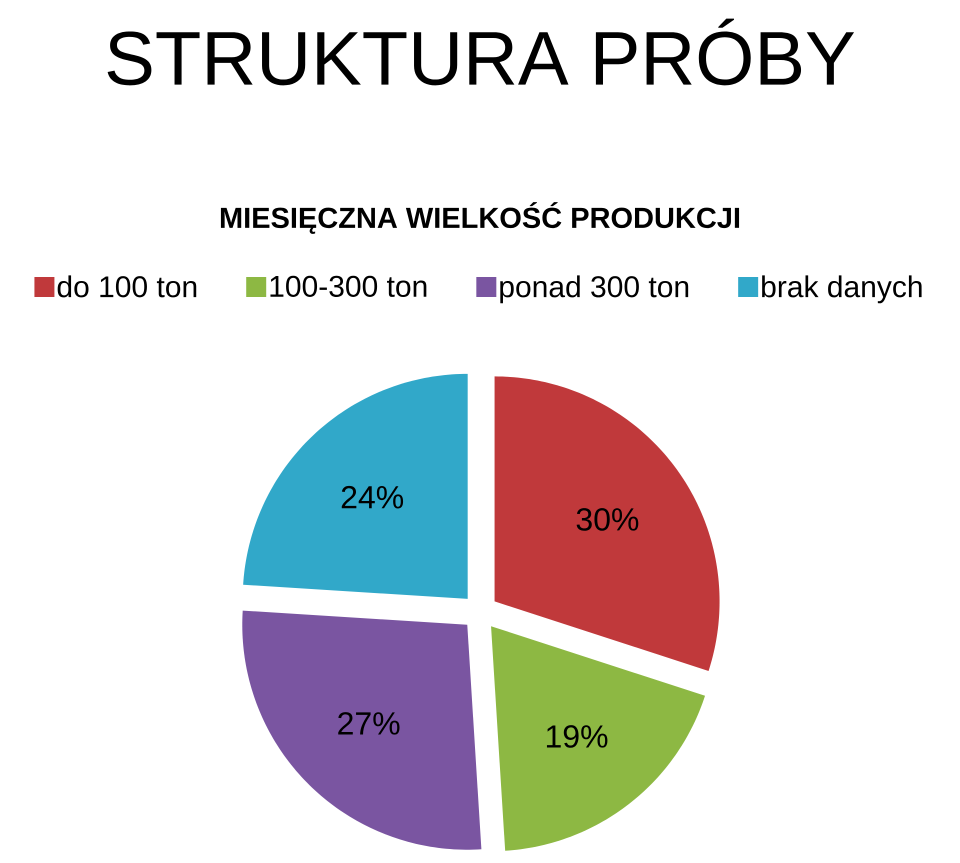 The width and height of the screenshot is (960, 863). Describe the element at coordinates (842, 289) in the screenshot. I see `legend-label: brak danych` at that location.